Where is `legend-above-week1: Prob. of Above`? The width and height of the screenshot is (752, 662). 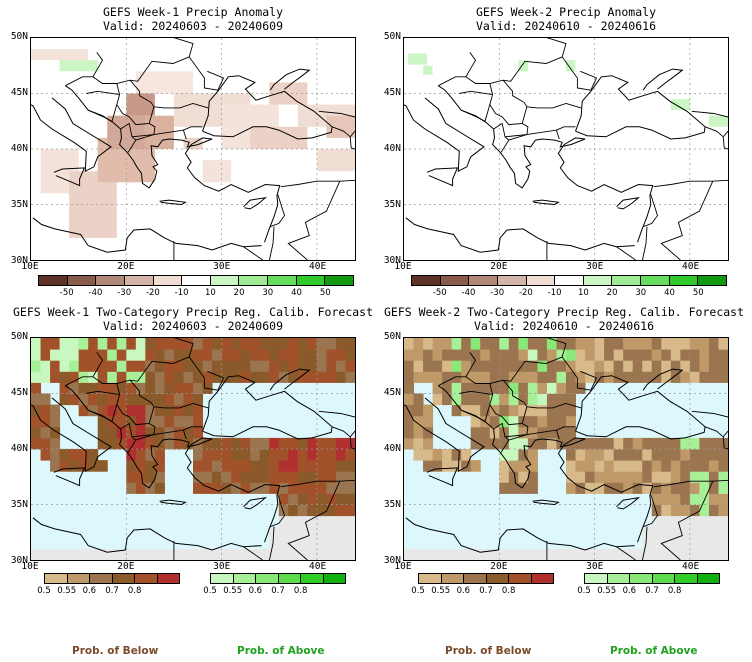 legend-above-week1: Prob. of Above is located at coordinates (281, 651).